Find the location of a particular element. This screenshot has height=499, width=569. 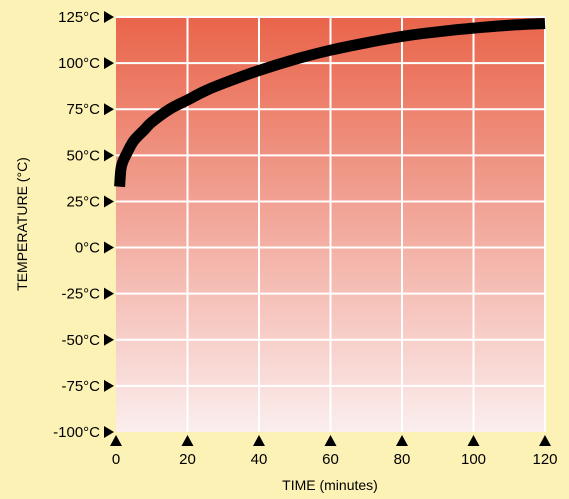

x-tick-label: 20 is located at coordinates (187, 459).